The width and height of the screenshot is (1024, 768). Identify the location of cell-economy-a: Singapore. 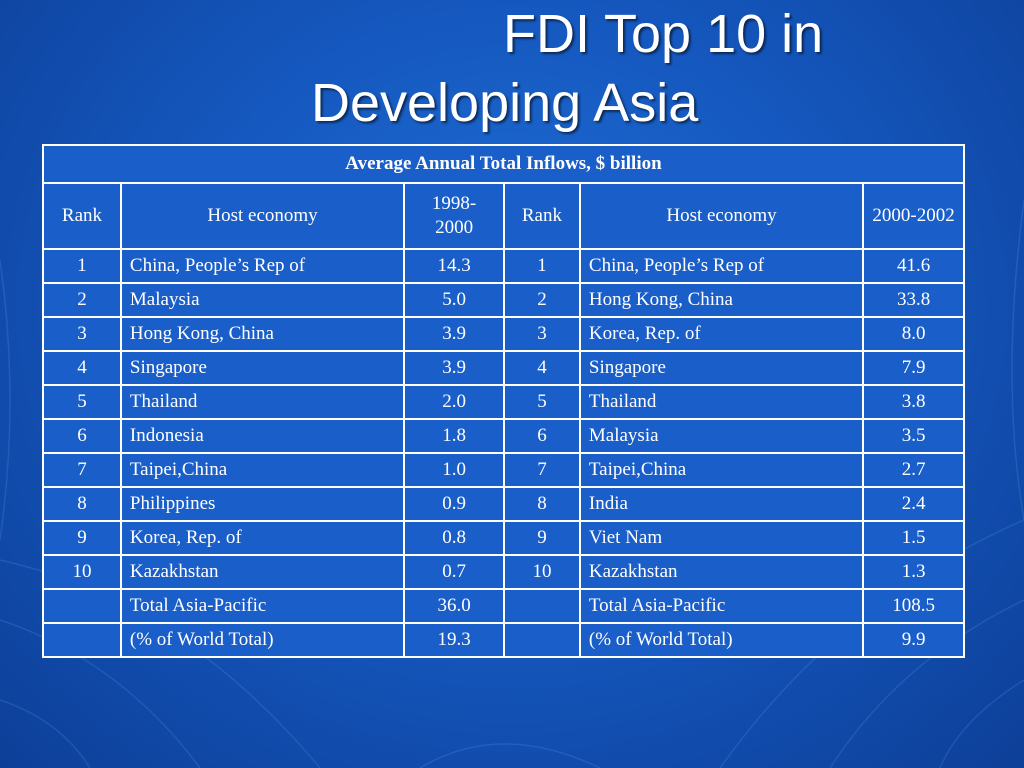
(262, 368).